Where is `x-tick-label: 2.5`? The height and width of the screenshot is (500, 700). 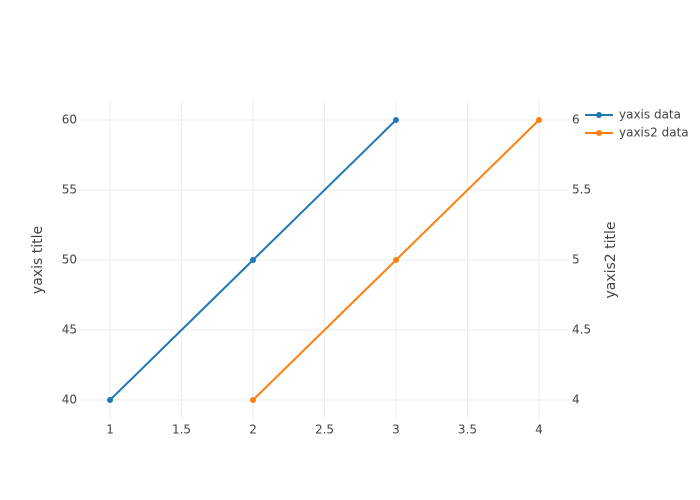
x-tick-label: 2.5 is located at coordinates (324, 430).